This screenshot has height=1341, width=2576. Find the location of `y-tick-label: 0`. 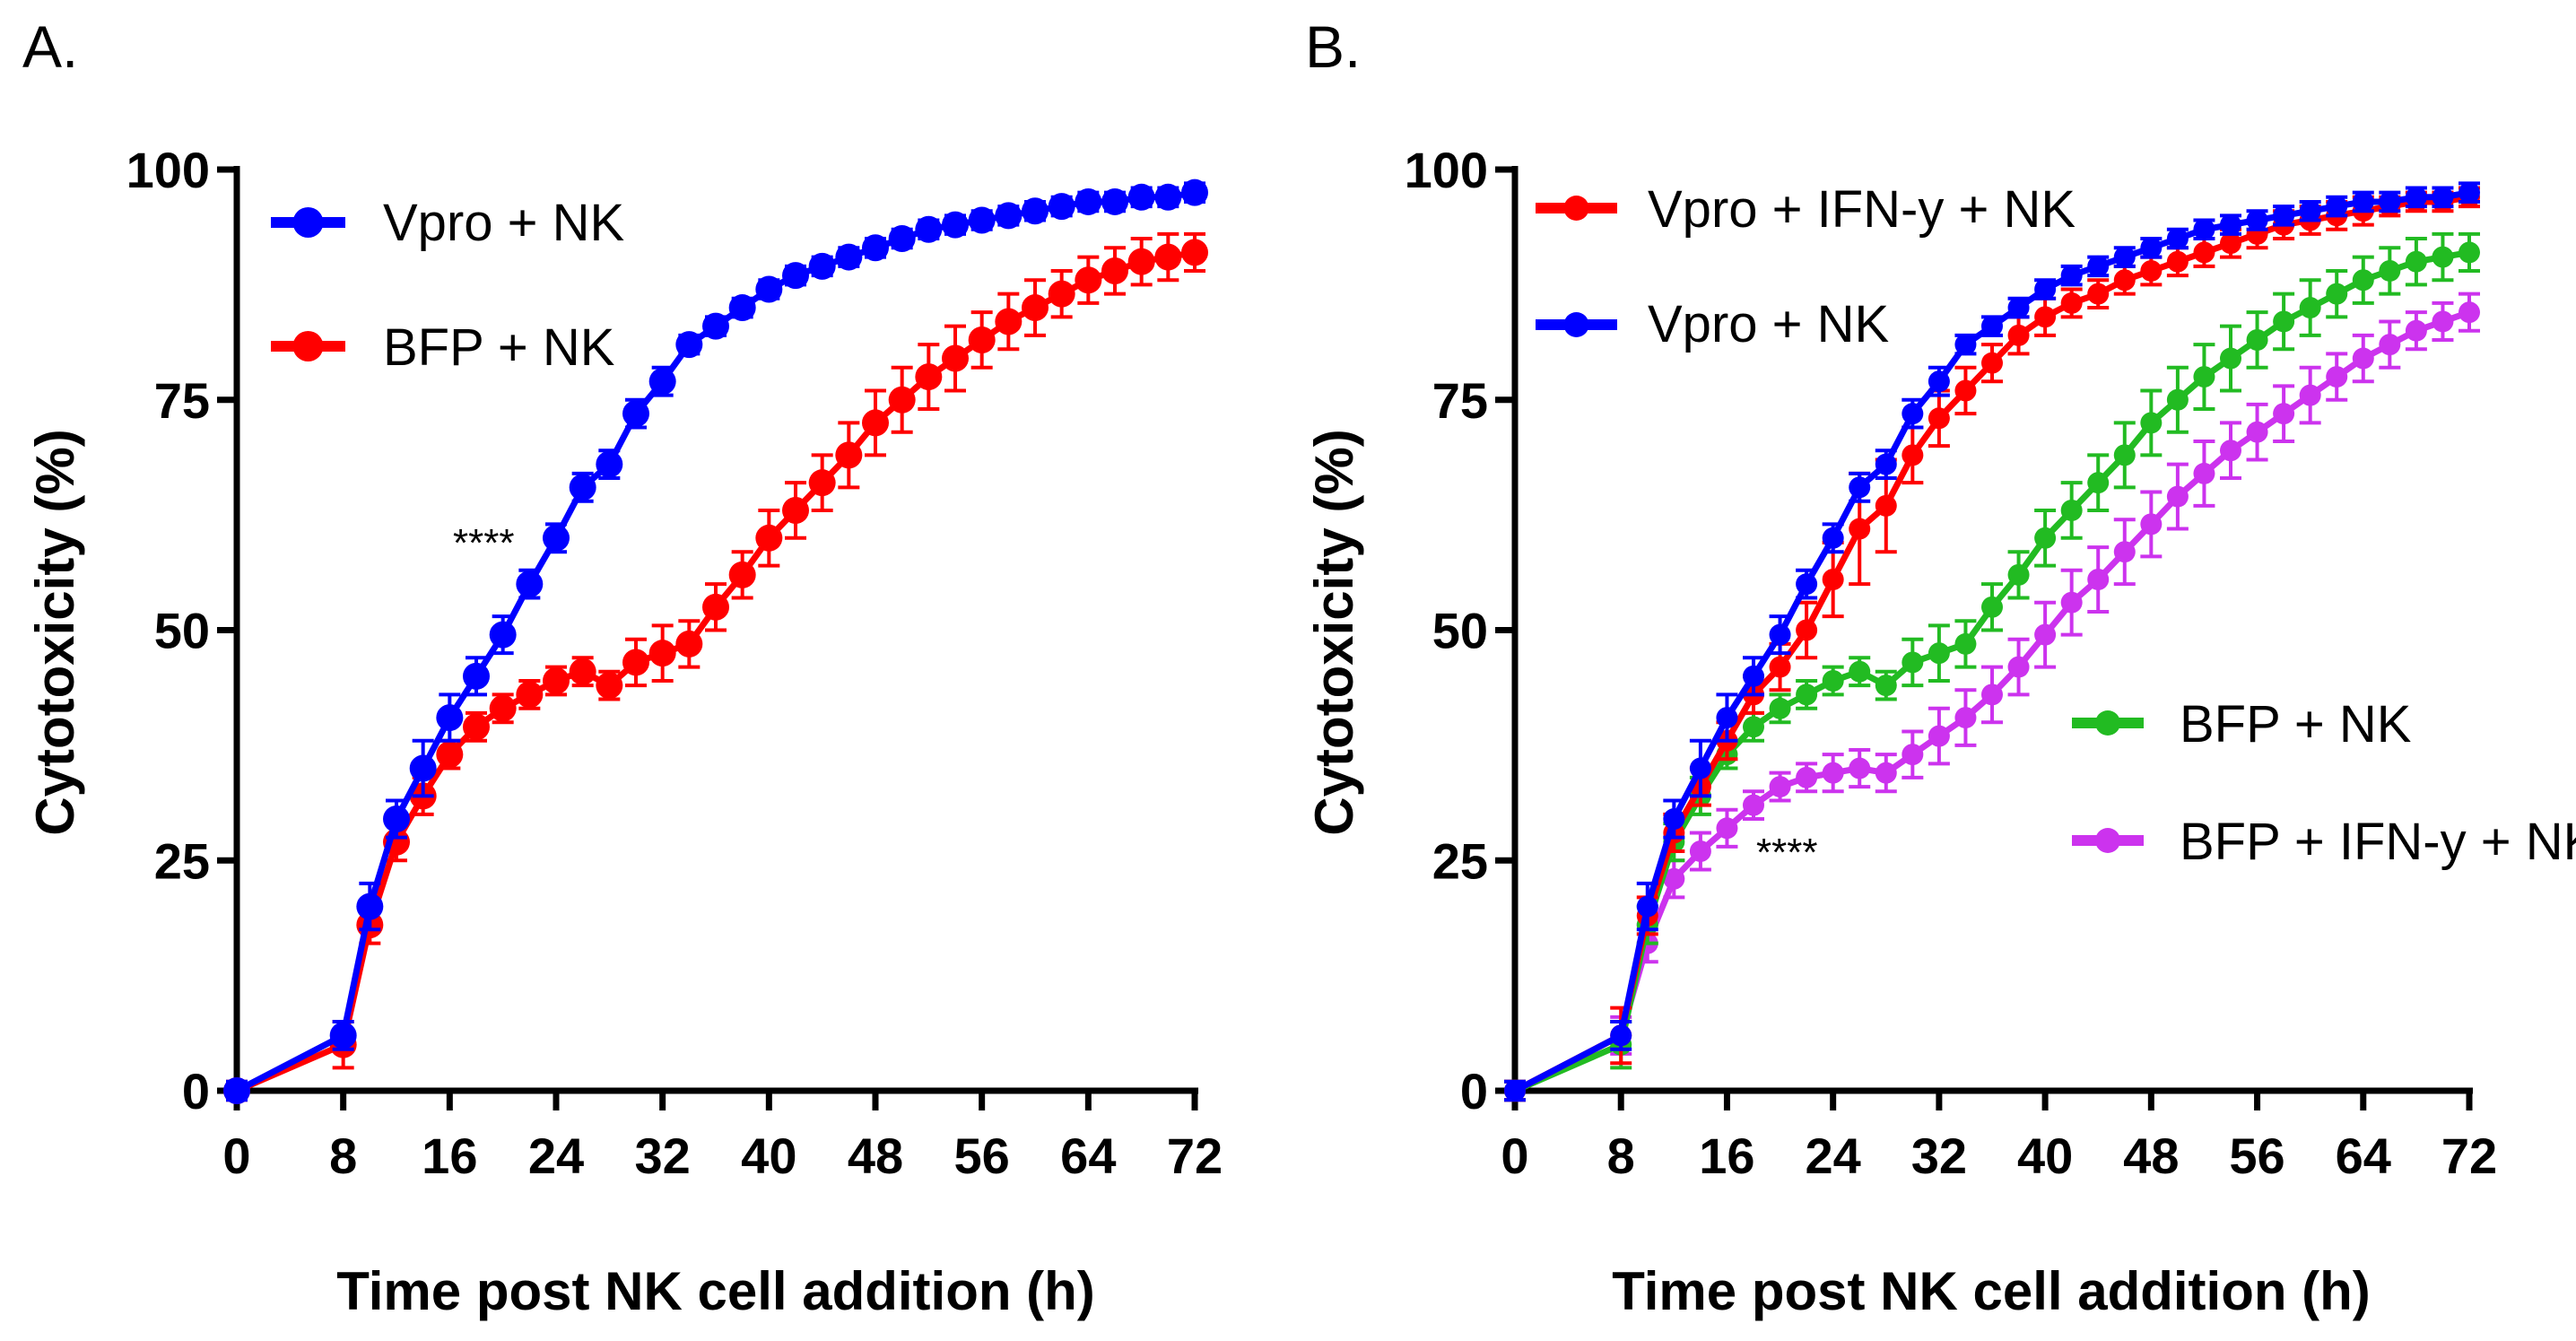

y-tick-label: 0 is located at coordinates (196, 1091).